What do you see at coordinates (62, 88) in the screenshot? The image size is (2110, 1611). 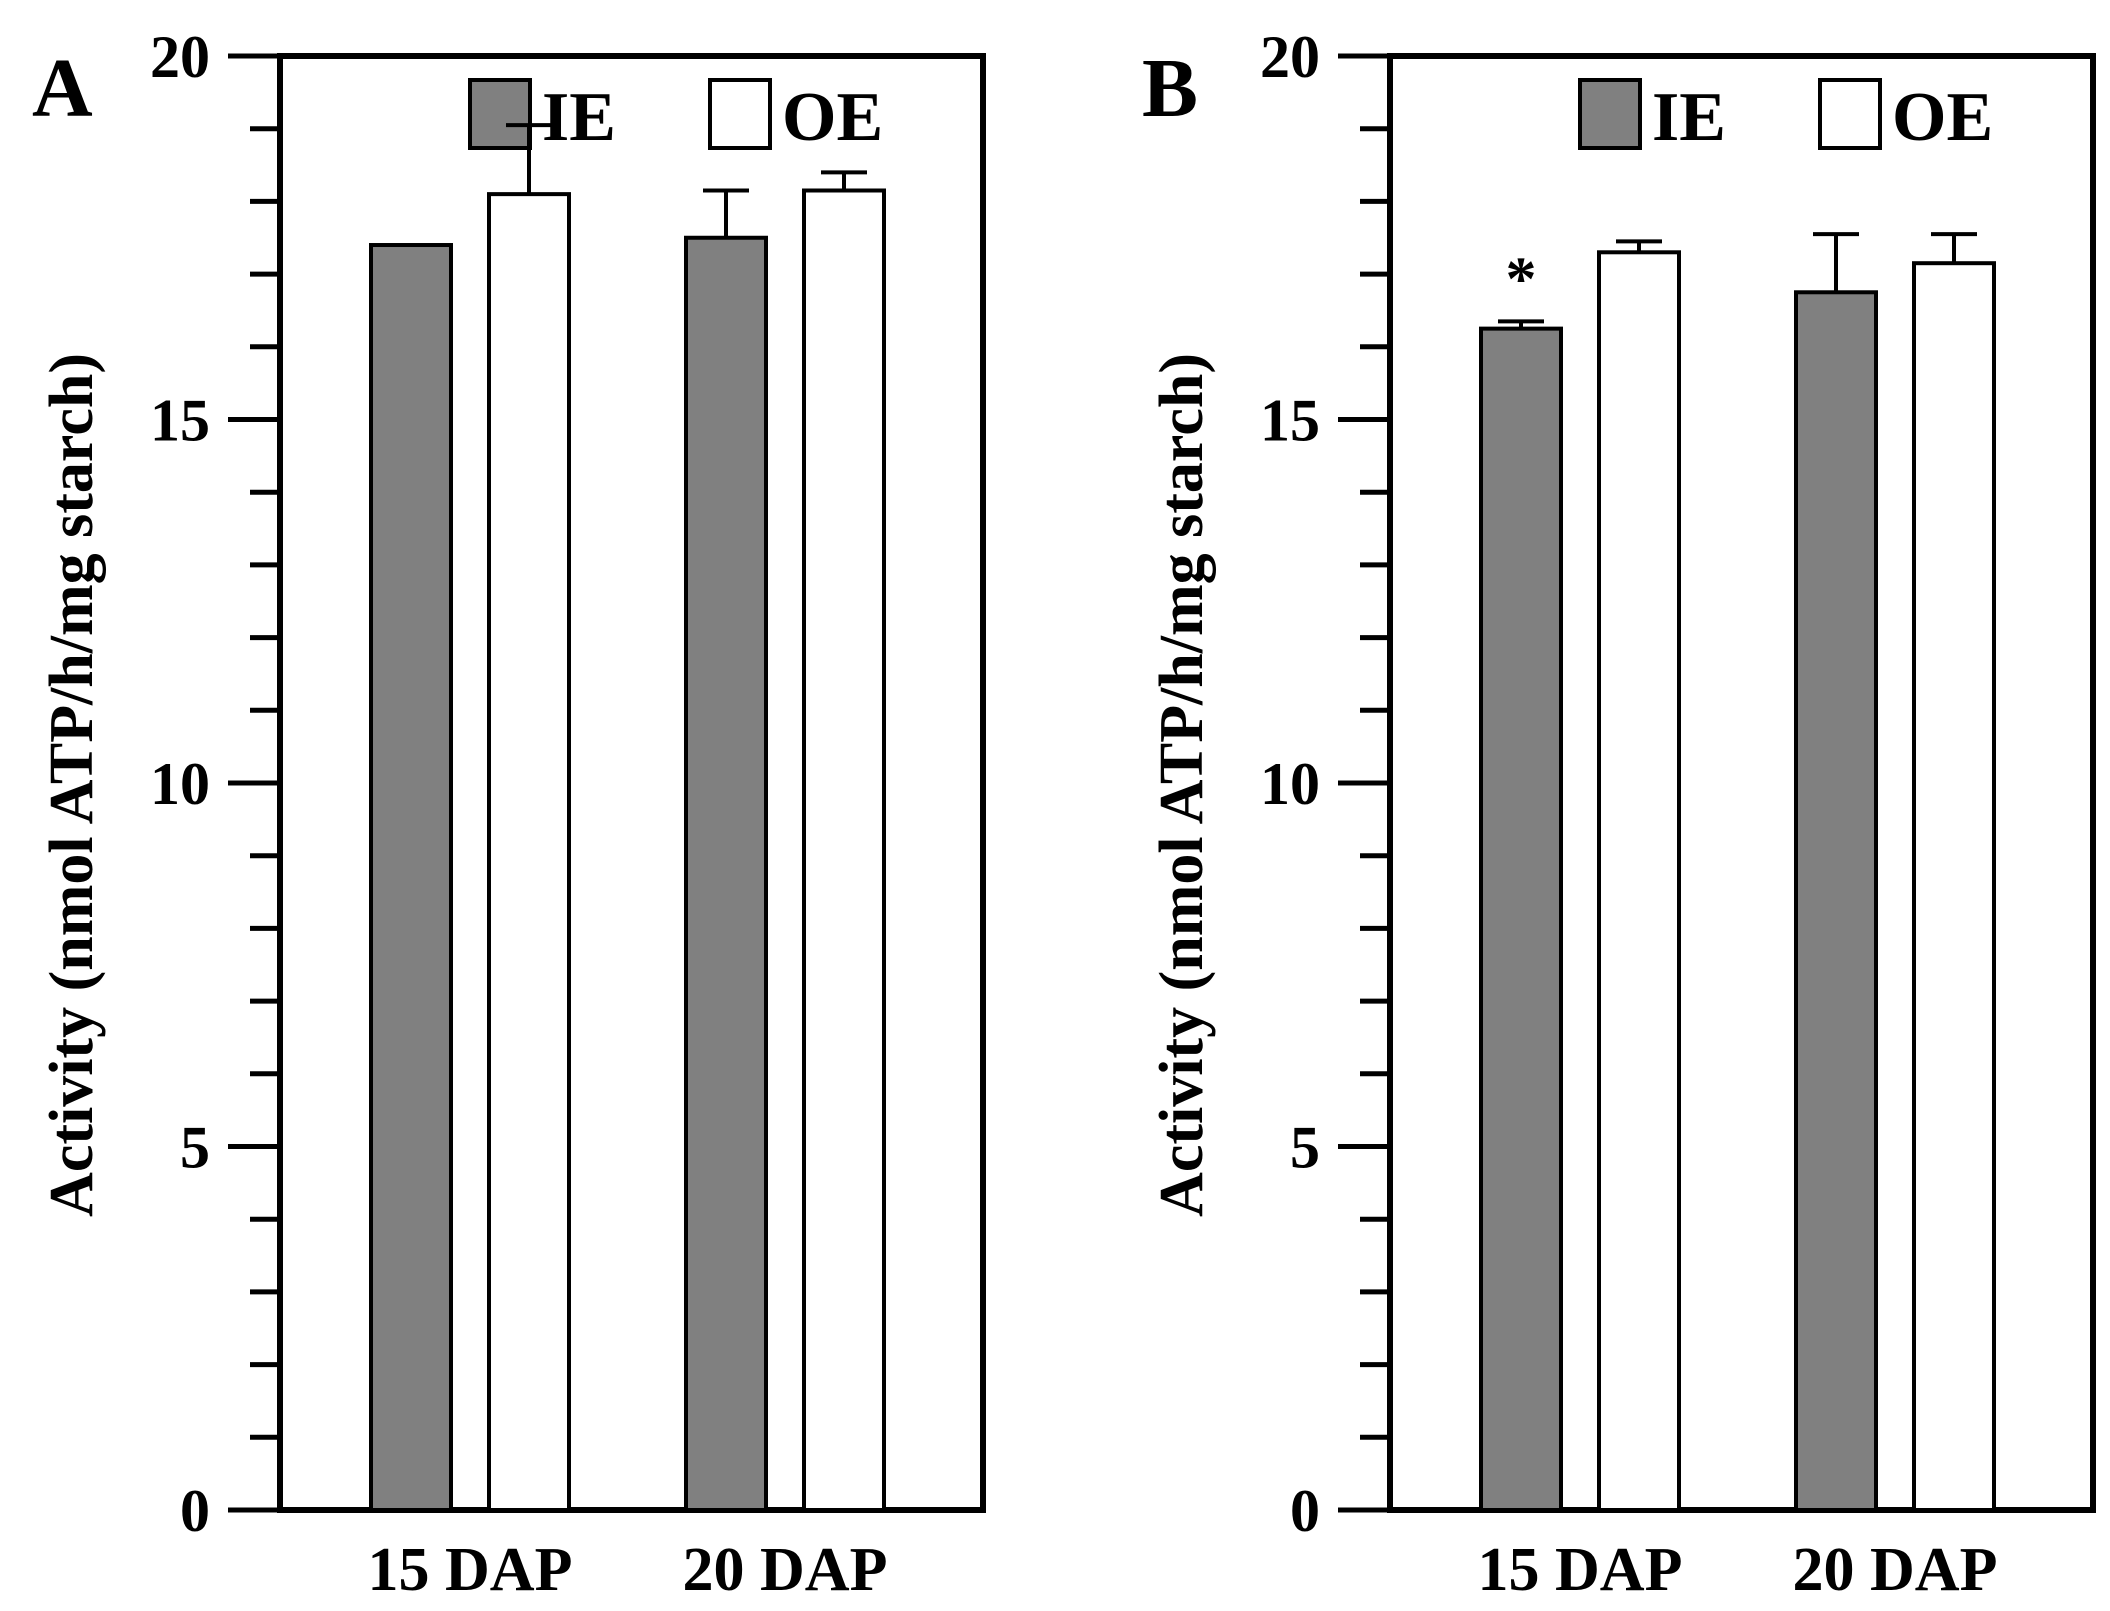 I see `panel-letter: A` at bounding box center [62, 88].